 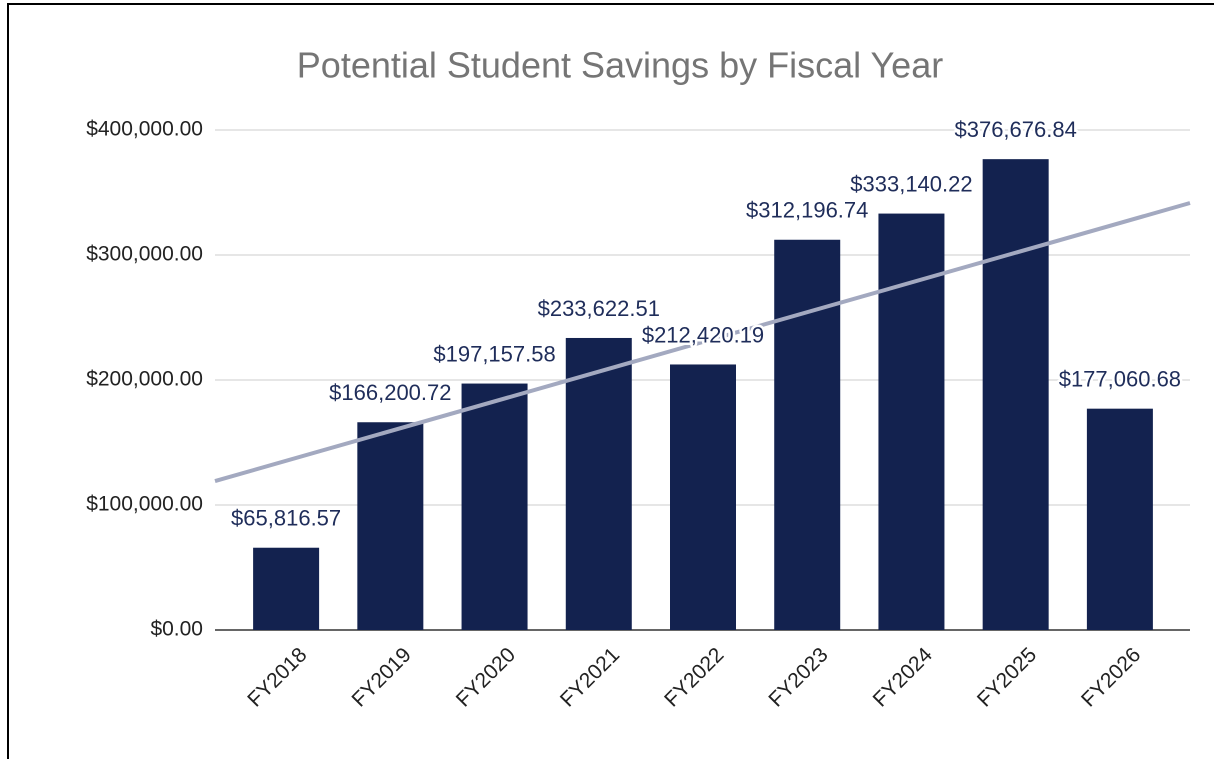 What do you see at coordinates (807, 210) in the screenshot?
I see `value-label: $312,196.74` at bounding box center [807, 210].